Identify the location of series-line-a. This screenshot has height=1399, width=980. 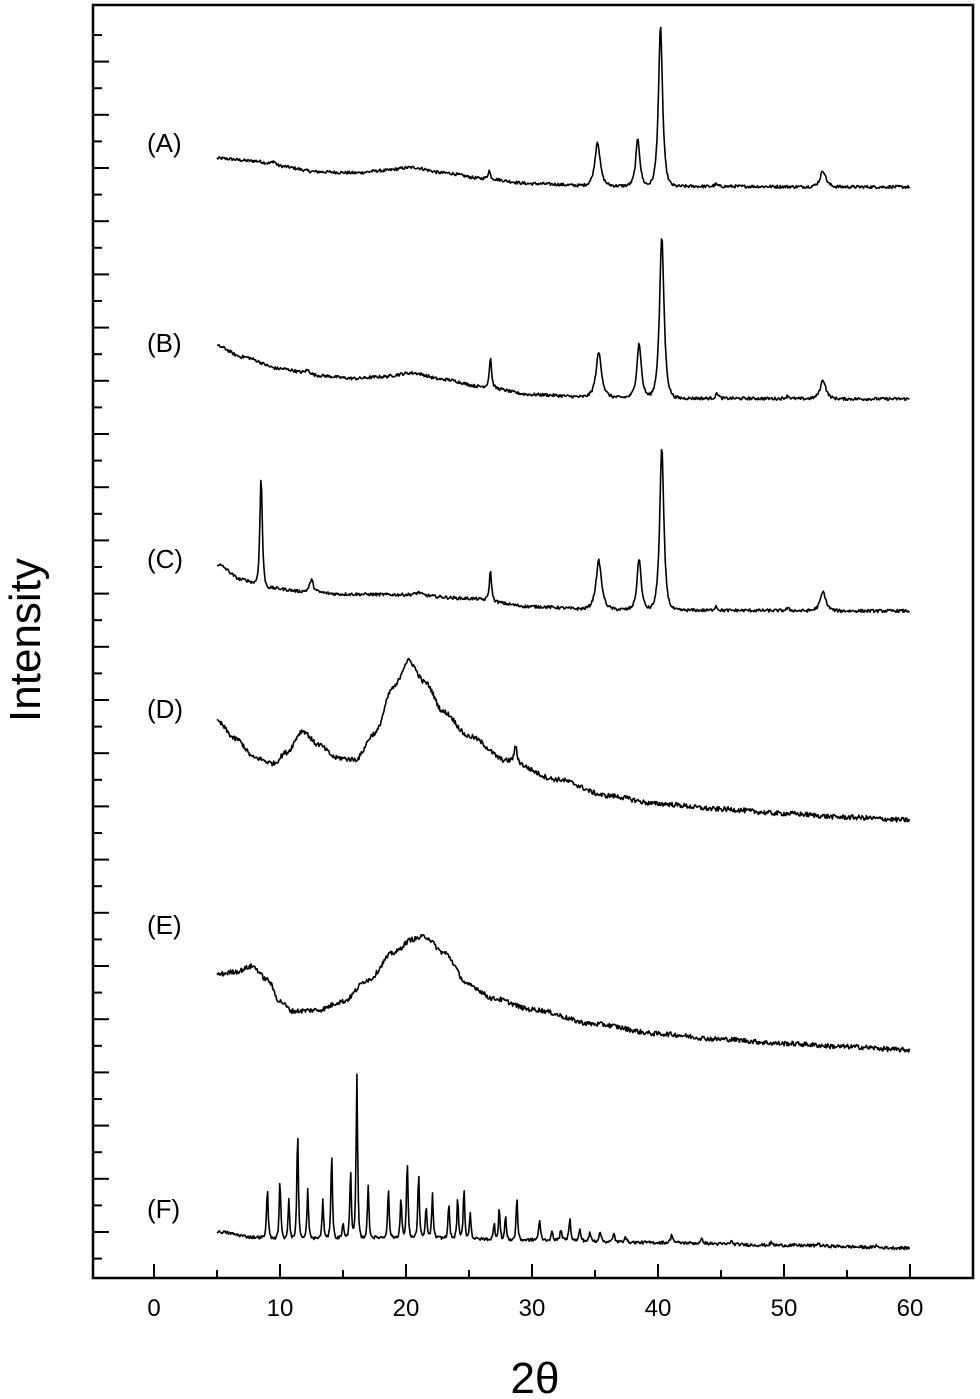
(563, 108).